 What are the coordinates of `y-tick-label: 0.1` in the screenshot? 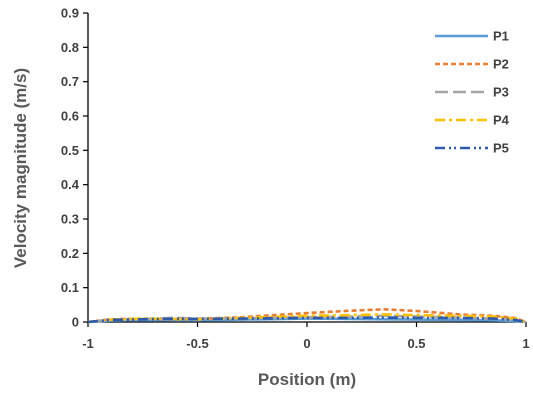 It's located at (70, 287).